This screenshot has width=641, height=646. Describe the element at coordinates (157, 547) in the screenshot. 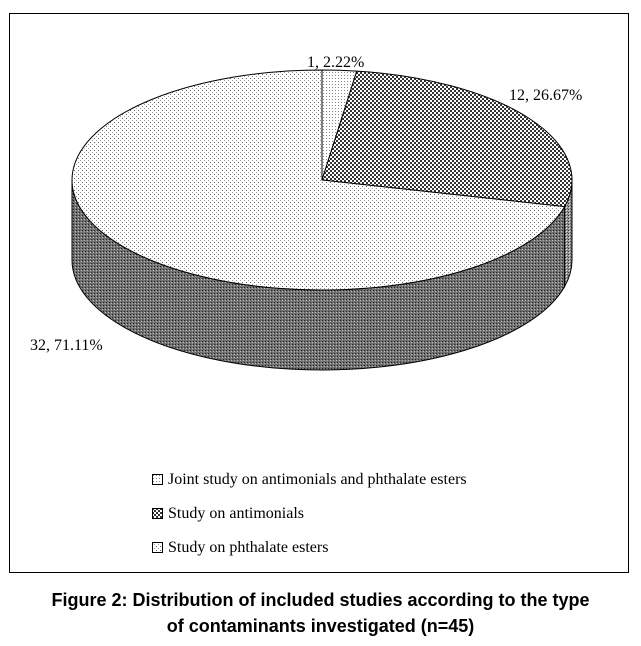

I see `legend-swatch-phthalate` at that location.